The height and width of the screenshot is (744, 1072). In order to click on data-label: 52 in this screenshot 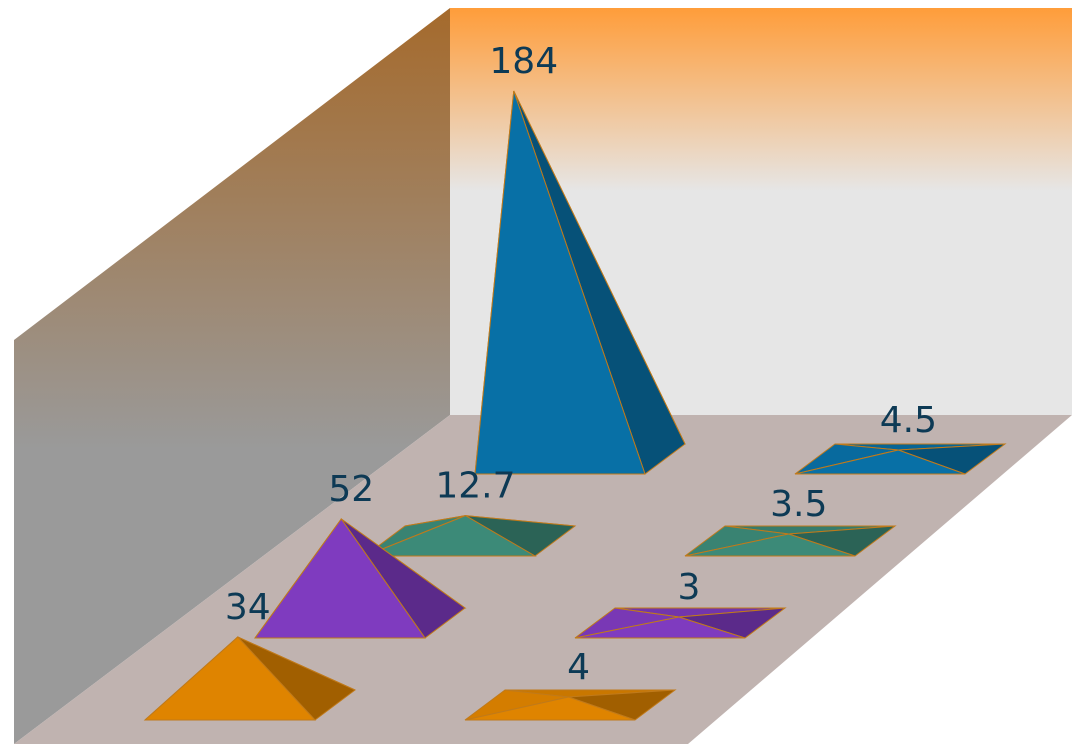, I will do `click(351, 489)`.